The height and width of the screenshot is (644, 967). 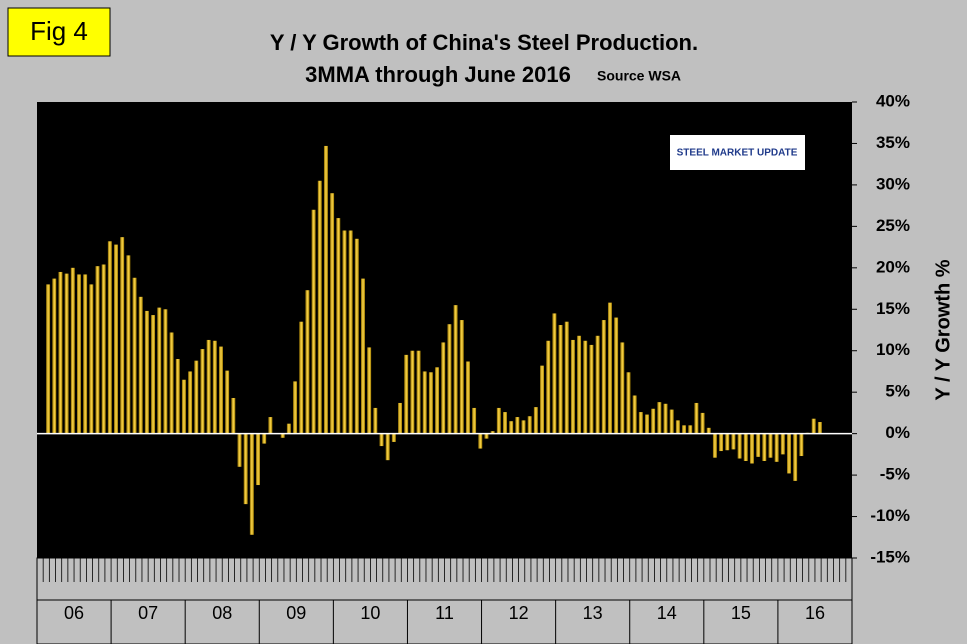 What do you see at coordinates (893, 183) in the screenshot?
I see `y-tick-label: 30%` at bounding box center [893, 183].